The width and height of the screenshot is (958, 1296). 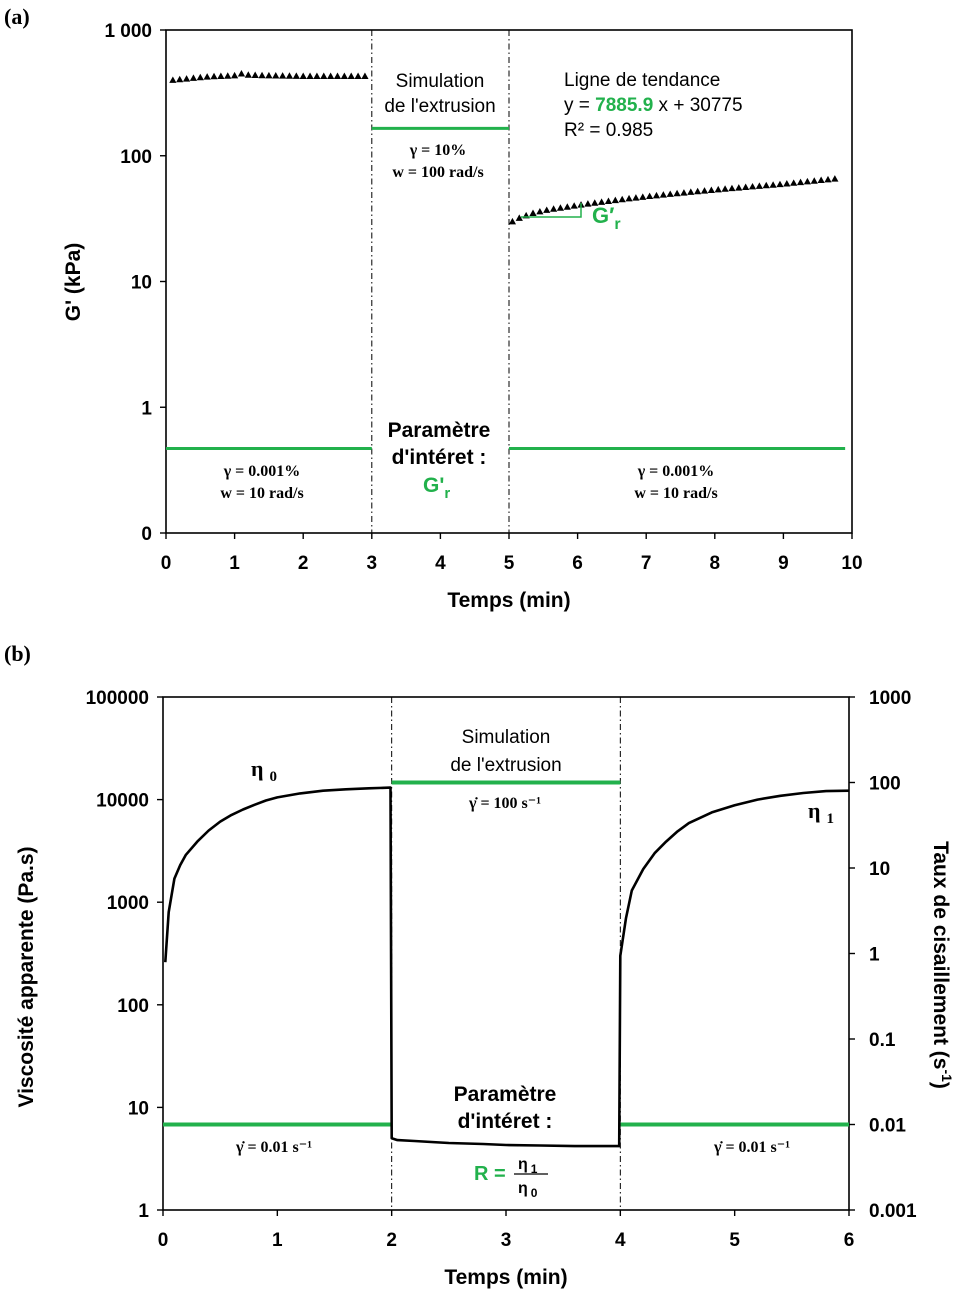 I want to click on chart-a-left-w: w = 10 rad/s, so click(x=261, y=493).